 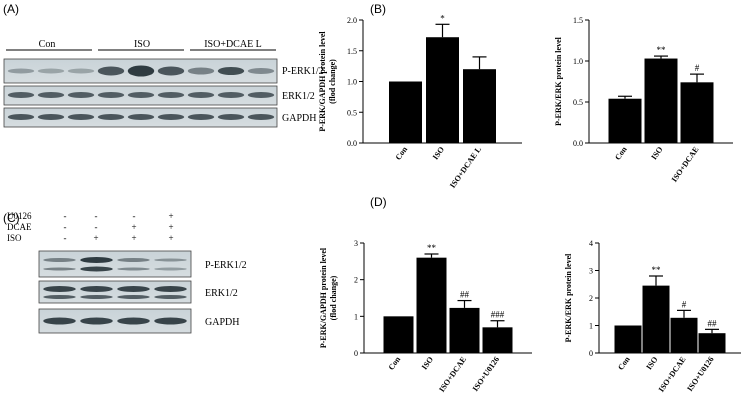 What do you see at coordinates (11, 218) in the screenshot?
I see `panel-label-c: (C)` at bounding box center [11, 218].